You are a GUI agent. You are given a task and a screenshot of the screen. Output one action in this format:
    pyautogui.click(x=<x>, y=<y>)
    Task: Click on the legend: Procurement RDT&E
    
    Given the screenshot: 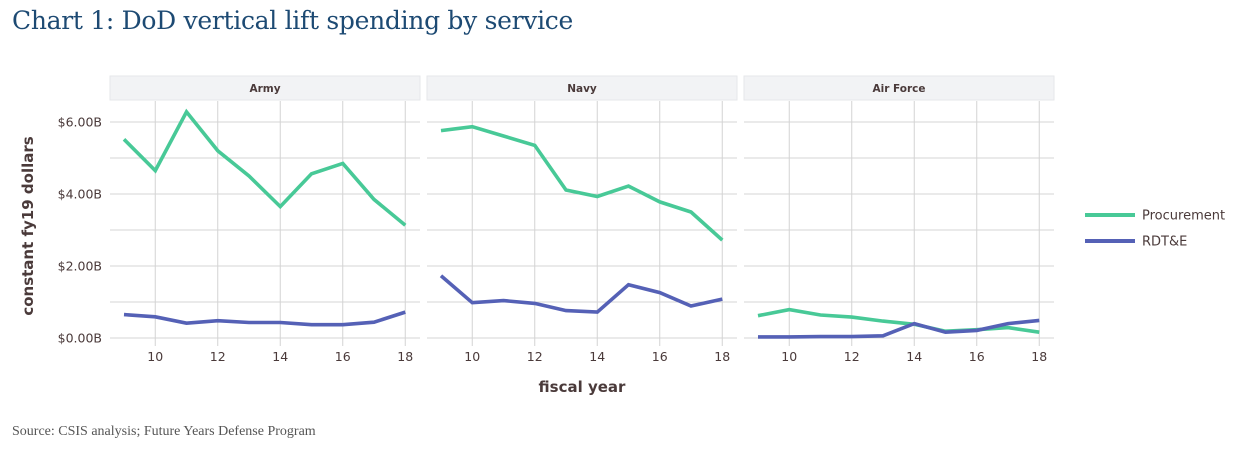 What is the action you would take?
    pyautogui.click(x=1155, y=229)
    